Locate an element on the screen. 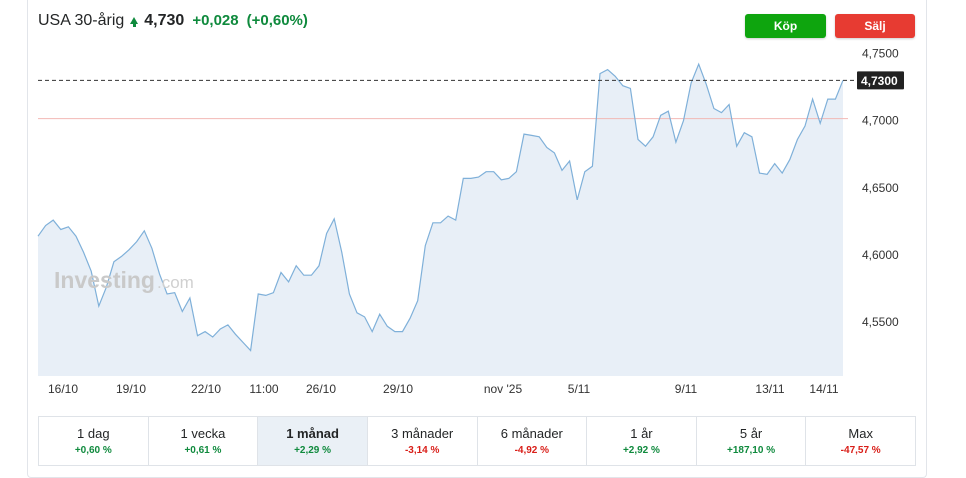 This screenshot has width=966, height=478. range-label: Max is located at coordinates (860, 433).